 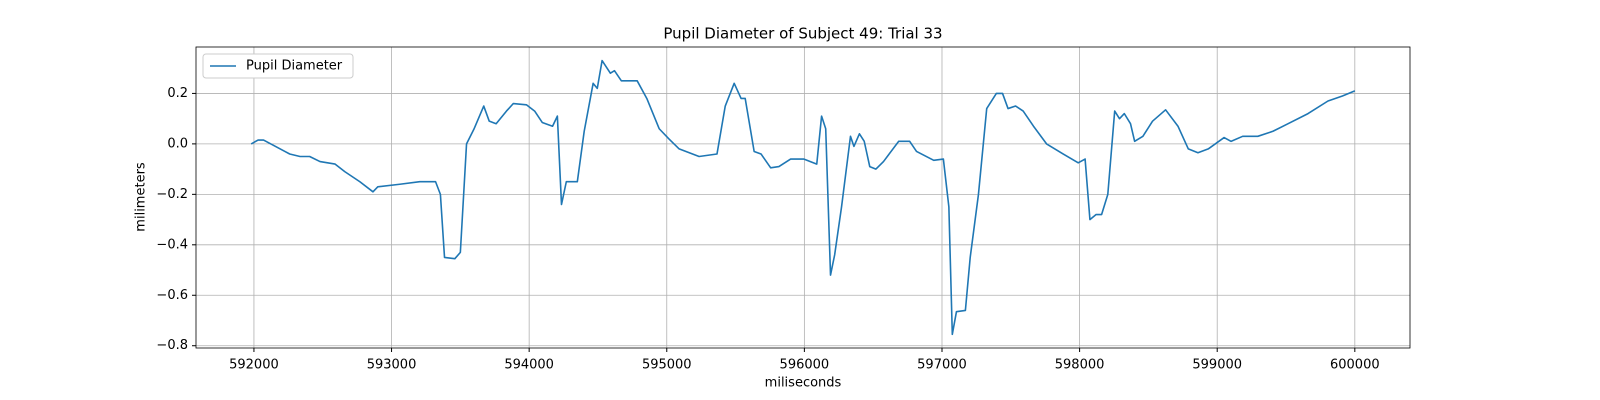 What do you see at coordinates (172, 295) in the screenshot?
I see `y-tick-label: −0.6` at bounding box center [172, 295].